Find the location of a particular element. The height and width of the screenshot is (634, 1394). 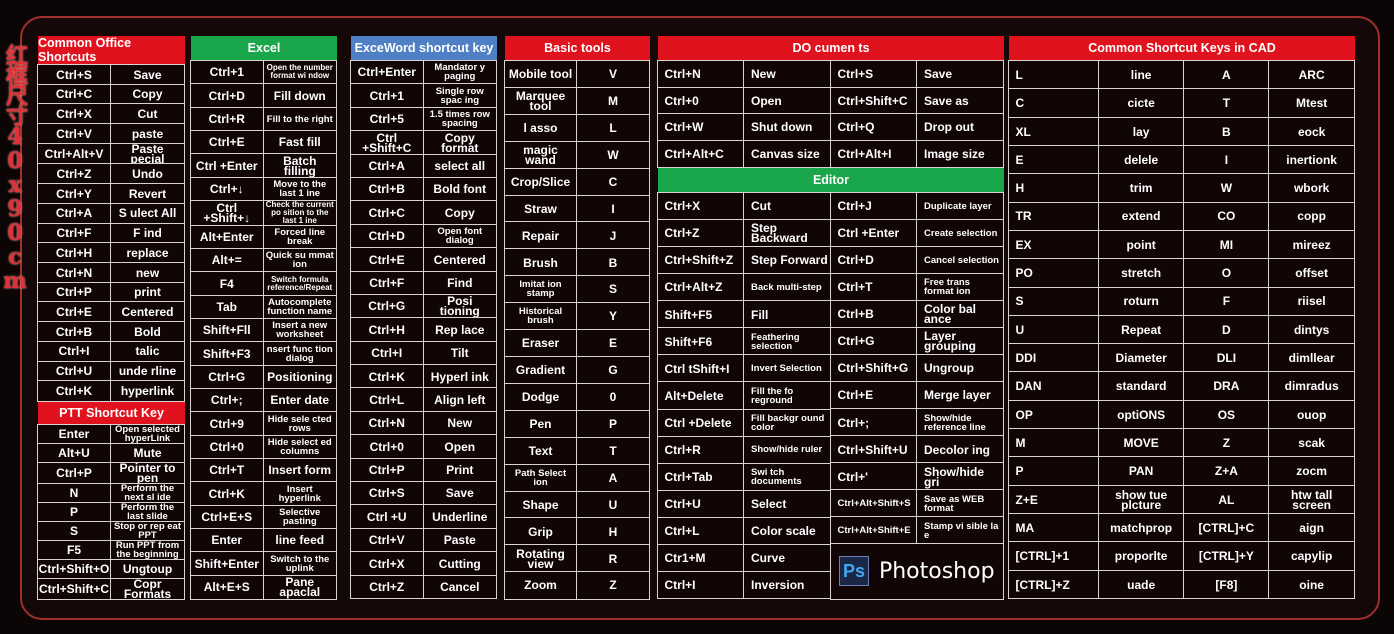

shortcut-key: Ctrl+K is located at coordinates (386, 376).